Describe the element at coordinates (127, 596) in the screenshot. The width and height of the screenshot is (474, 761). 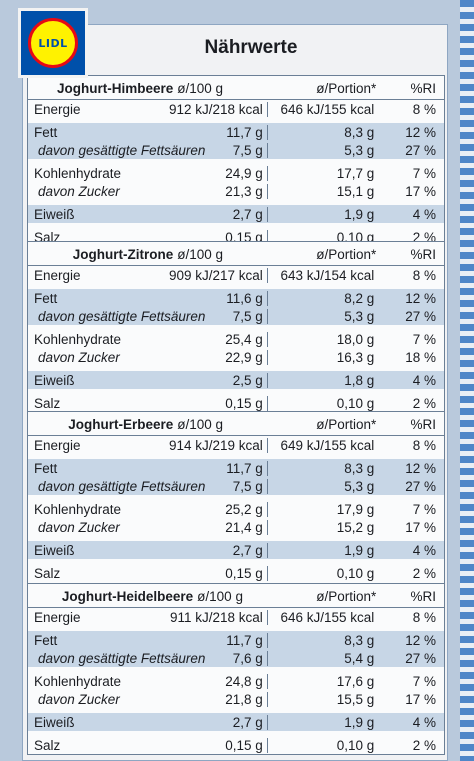
I see `product-name: Joghurt-Heidelbeere` at that location.